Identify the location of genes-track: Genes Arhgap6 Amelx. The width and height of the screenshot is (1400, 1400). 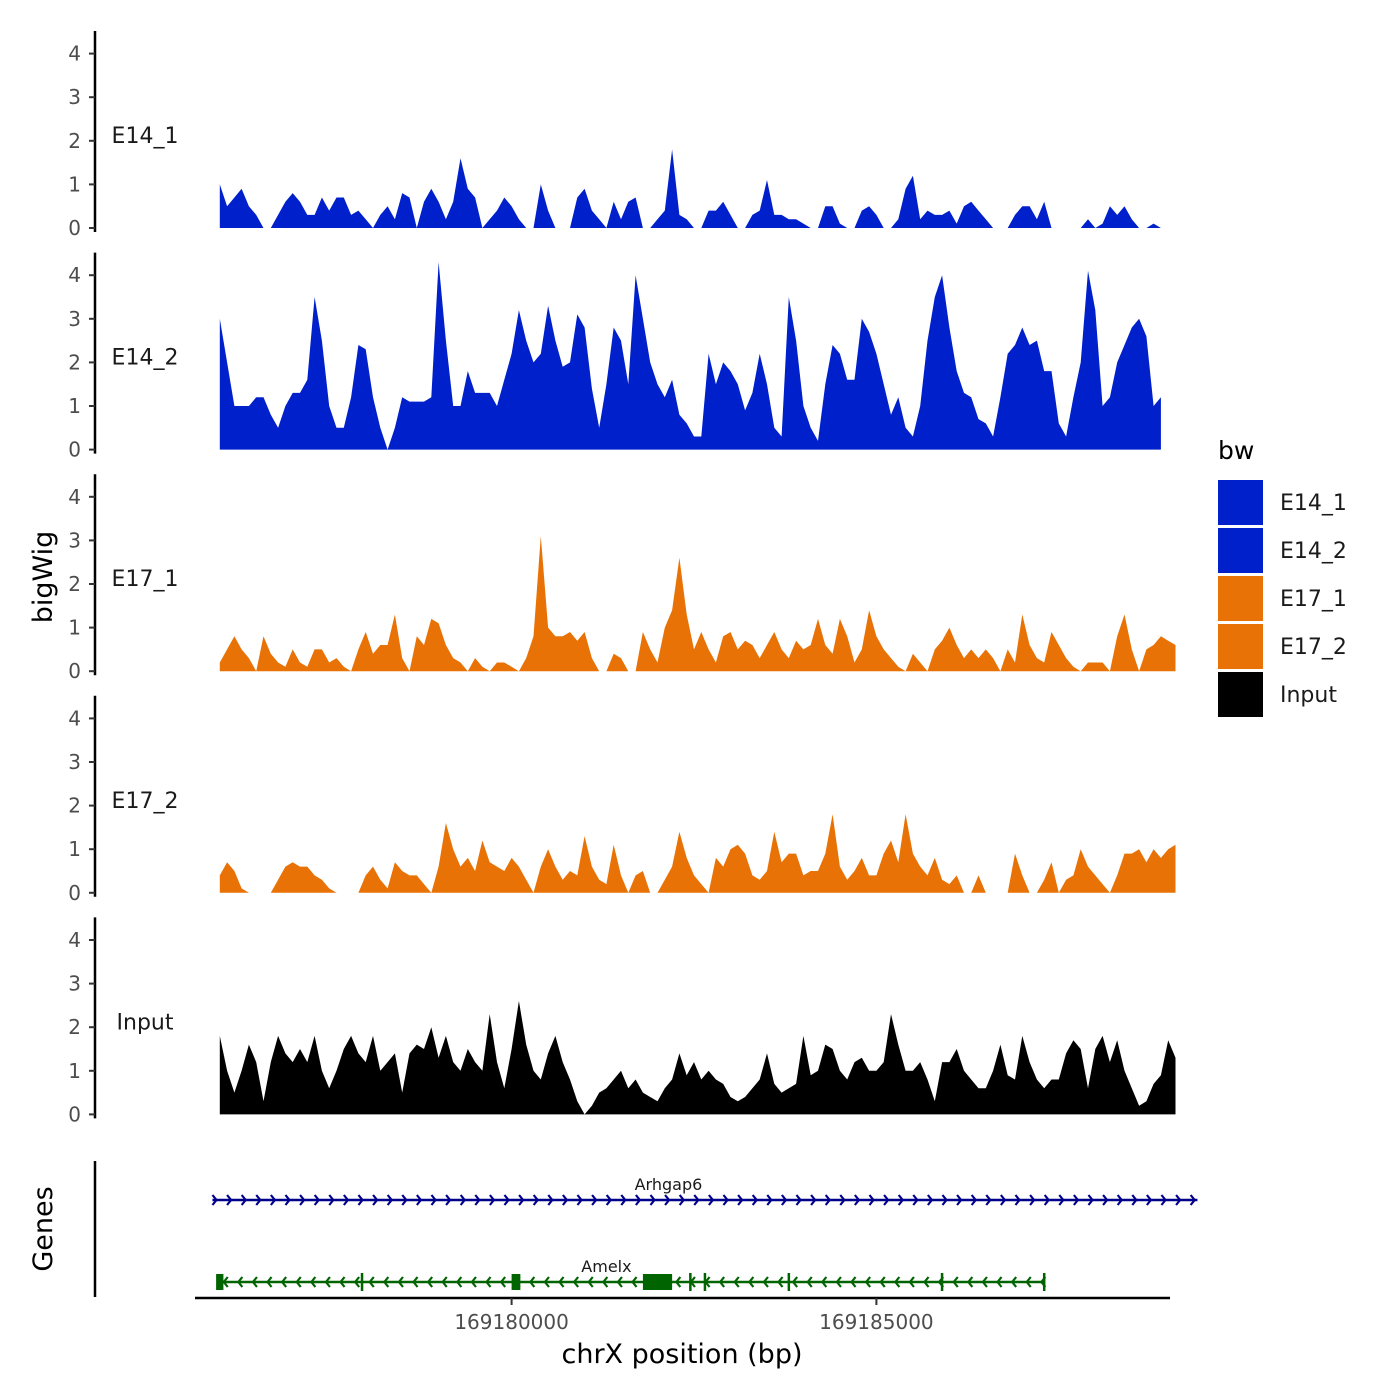
(613, 1229).